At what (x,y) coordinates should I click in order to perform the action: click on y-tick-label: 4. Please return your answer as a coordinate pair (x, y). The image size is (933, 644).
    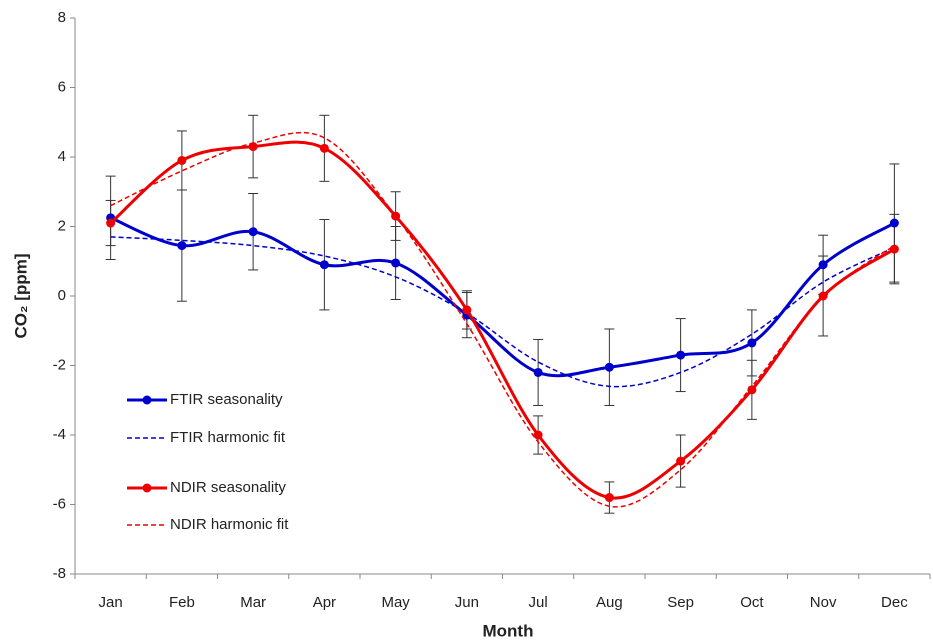
    Looking at the image, I should click on (62, 156).